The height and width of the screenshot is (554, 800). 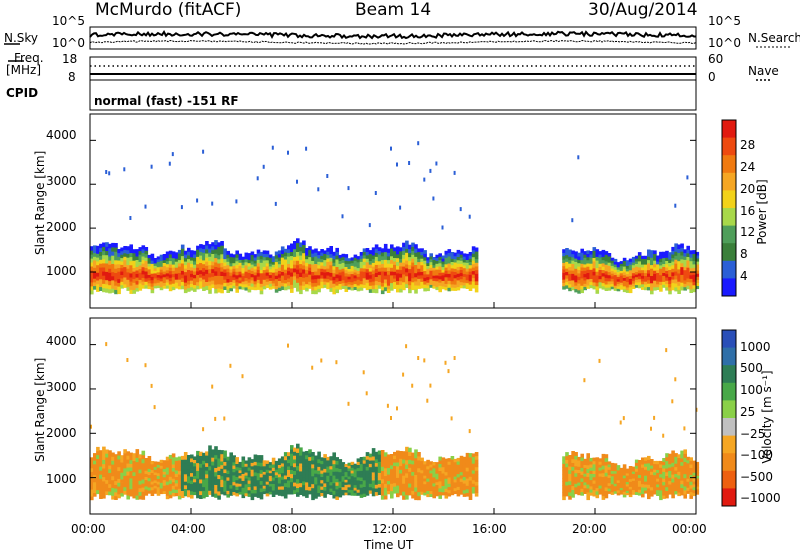 I want to click on power-y-tick: 4000, so click(x=61, y=135).